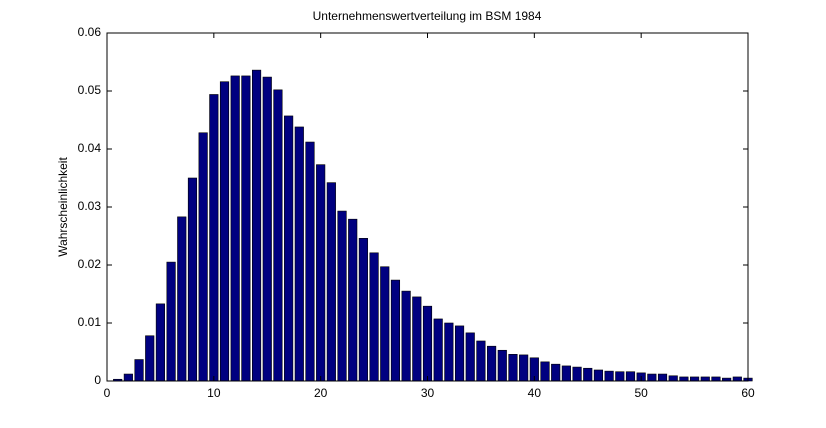 The image size is (826, 428). Describe the element at coordinates (748, 393) in the screenshot. I see `x-tick-label: 60` at that location.